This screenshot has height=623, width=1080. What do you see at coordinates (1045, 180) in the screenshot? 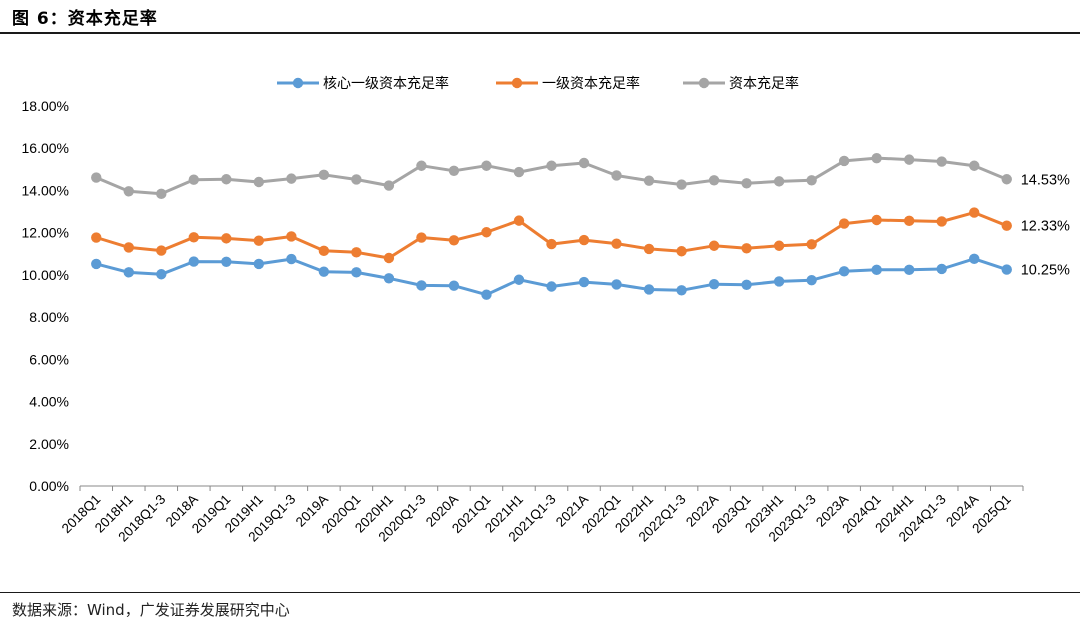
I see `series-end-label: 14.53%` at bounding box center [1045, 180].